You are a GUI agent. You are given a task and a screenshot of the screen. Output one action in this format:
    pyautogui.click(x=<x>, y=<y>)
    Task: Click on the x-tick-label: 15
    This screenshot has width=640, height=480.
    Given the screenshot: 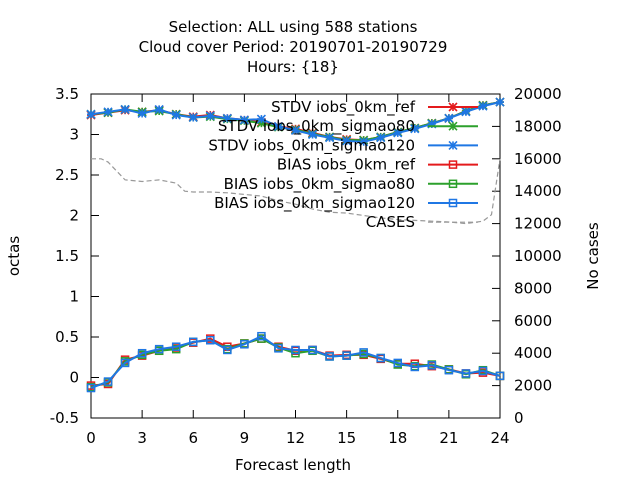 What is the action you would take?
    pyautogui.click(x=346, y=438)
    